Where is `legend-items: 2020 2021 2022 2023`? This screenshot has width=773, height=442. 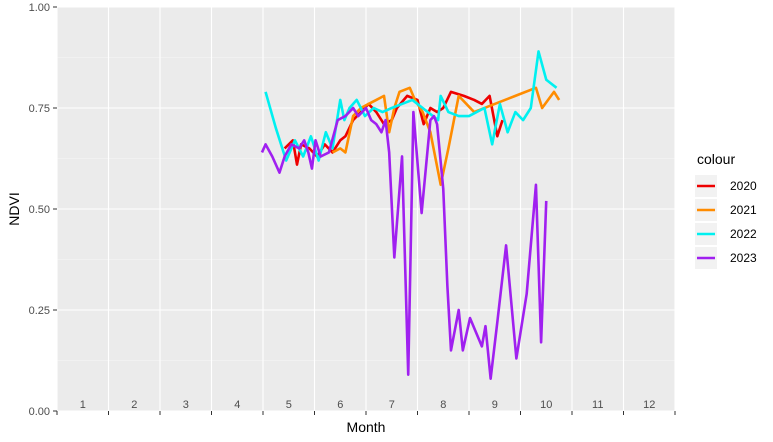 legend-items: 2020 2021 2022 2023 is located at coordinates (726, 222).